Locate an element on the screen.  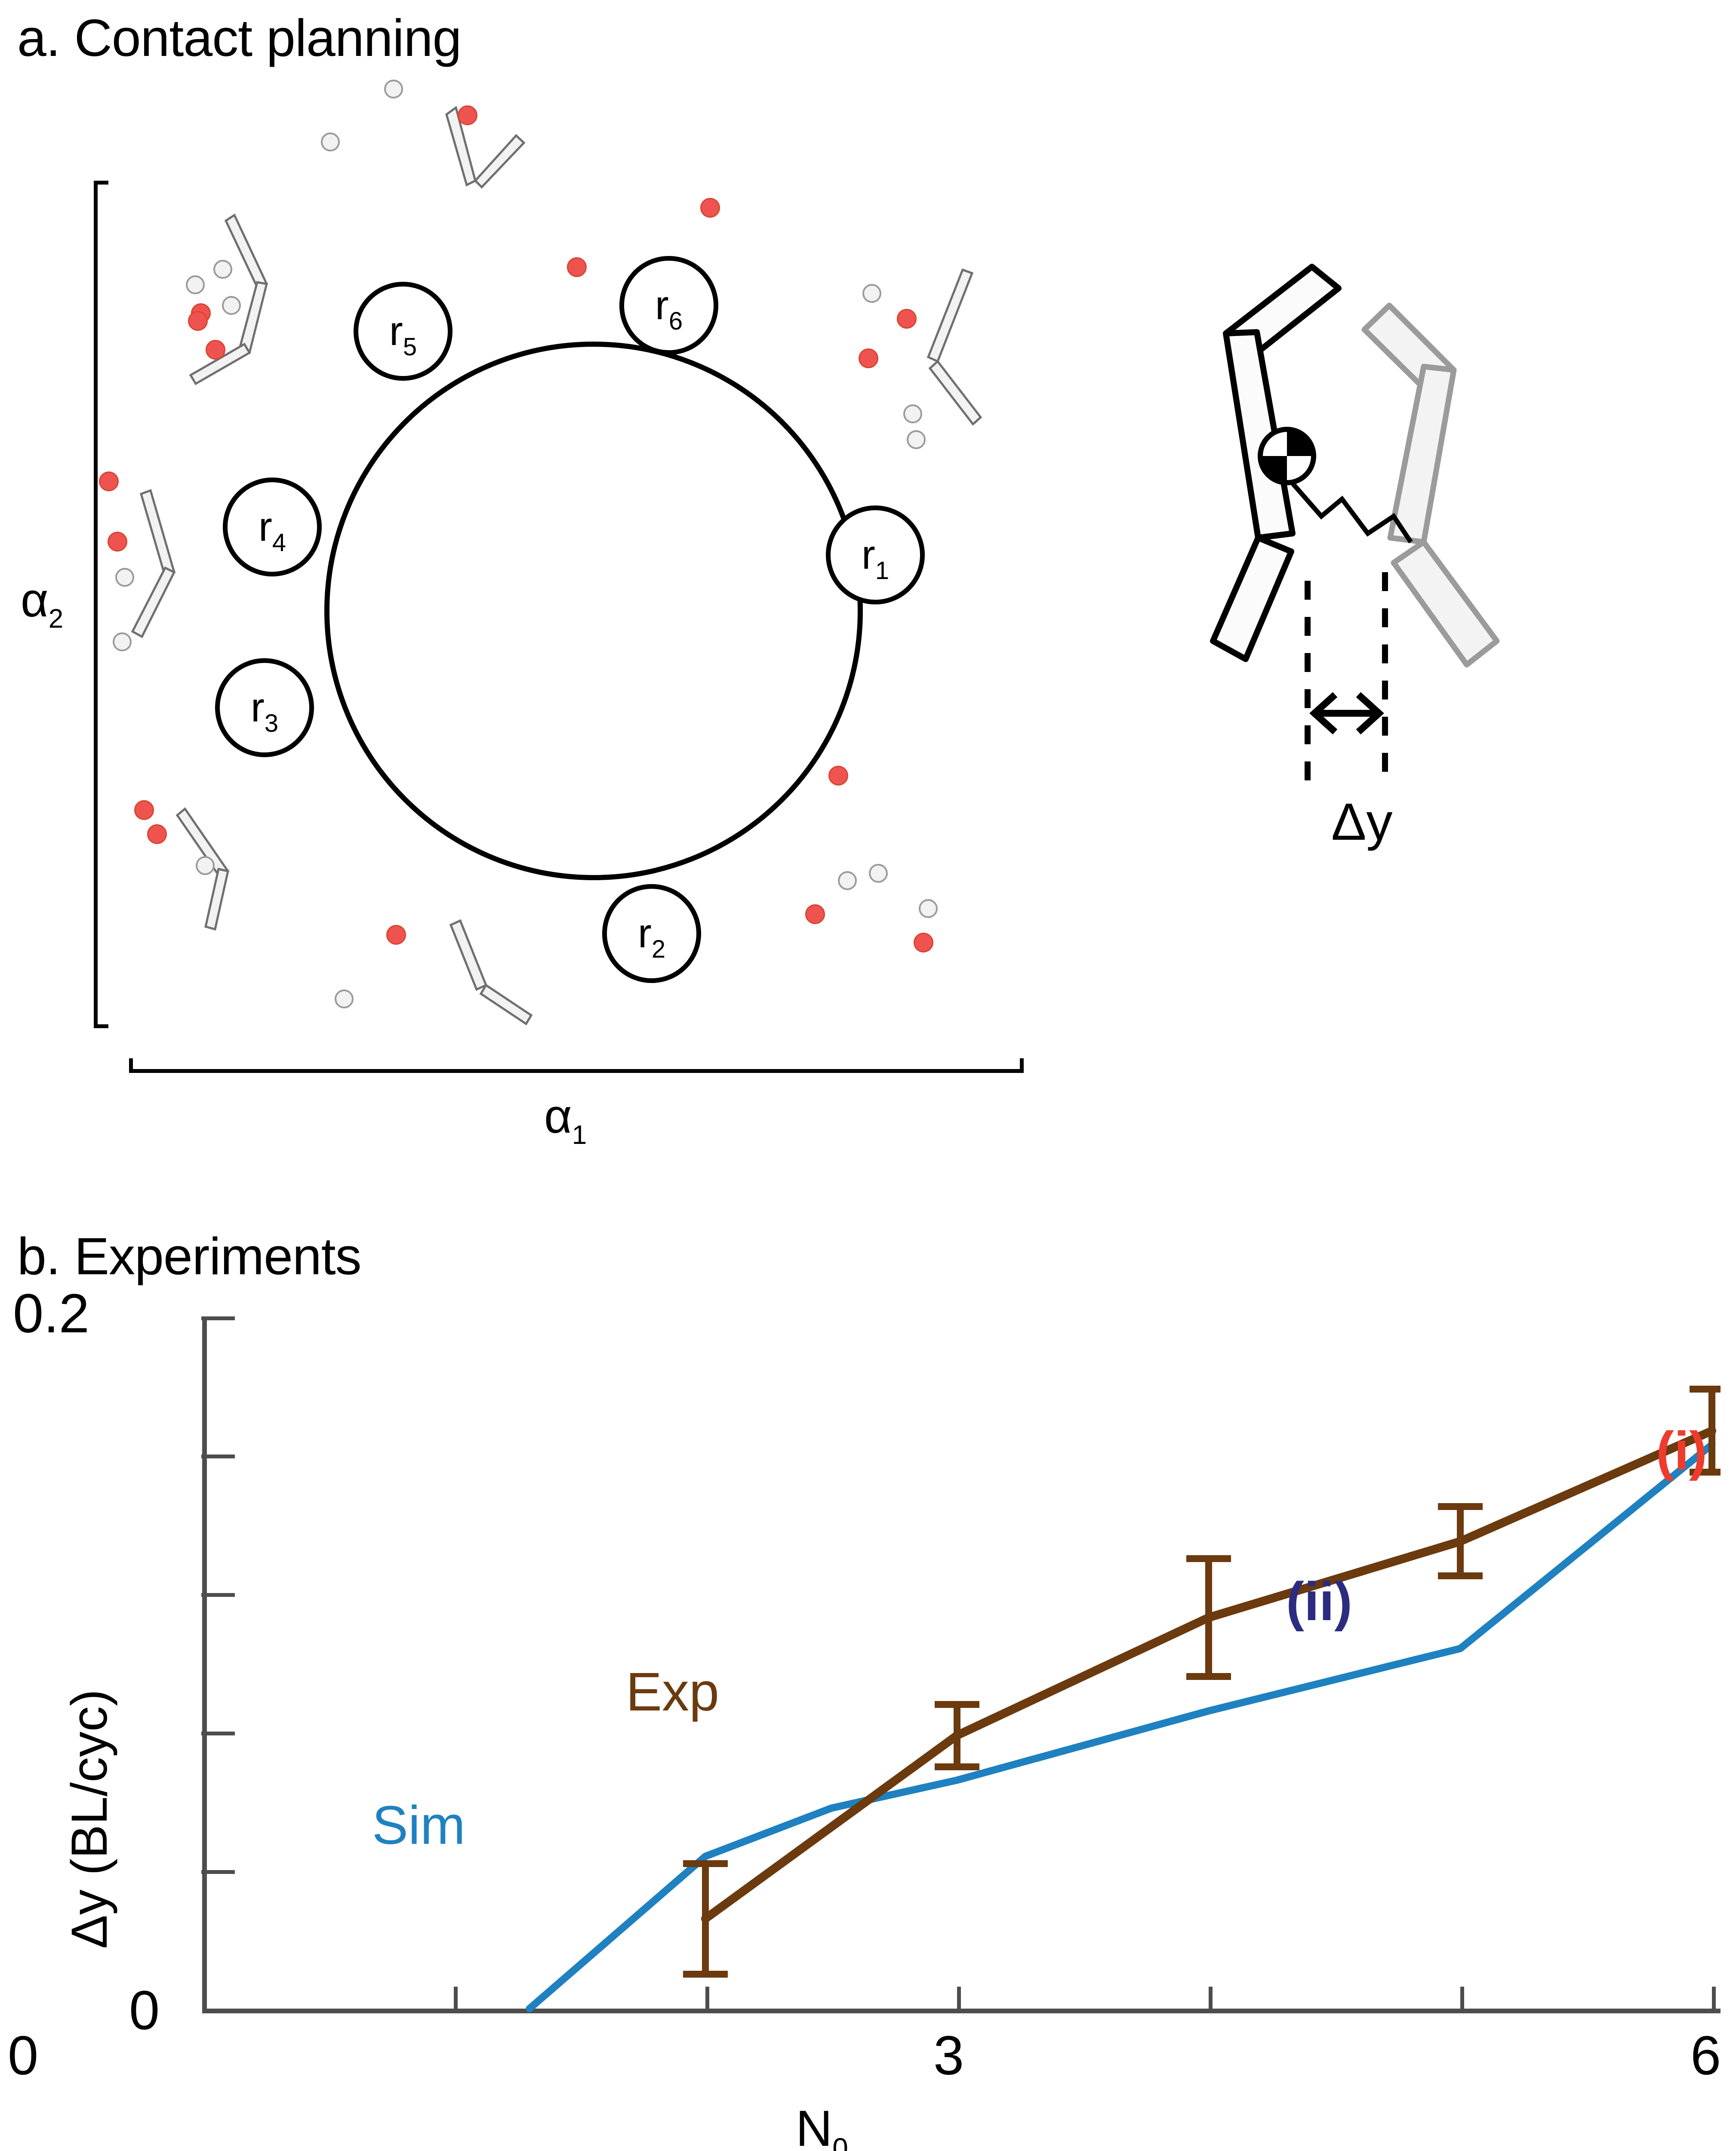
cycle-node-r1-label: r1 is located at coordinates (875, 559).